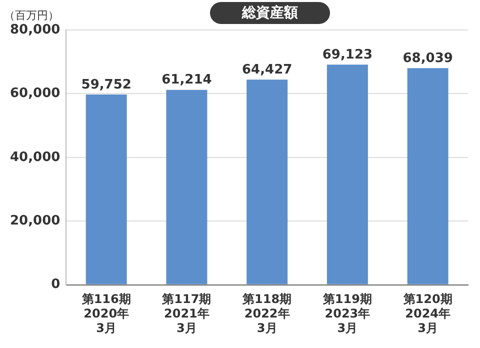 The width and height of the screenshot is (480, 348). Describe the element at coordinates (35, 220) in the screenshot. I see `y-tick-label: 20,000` at that location.